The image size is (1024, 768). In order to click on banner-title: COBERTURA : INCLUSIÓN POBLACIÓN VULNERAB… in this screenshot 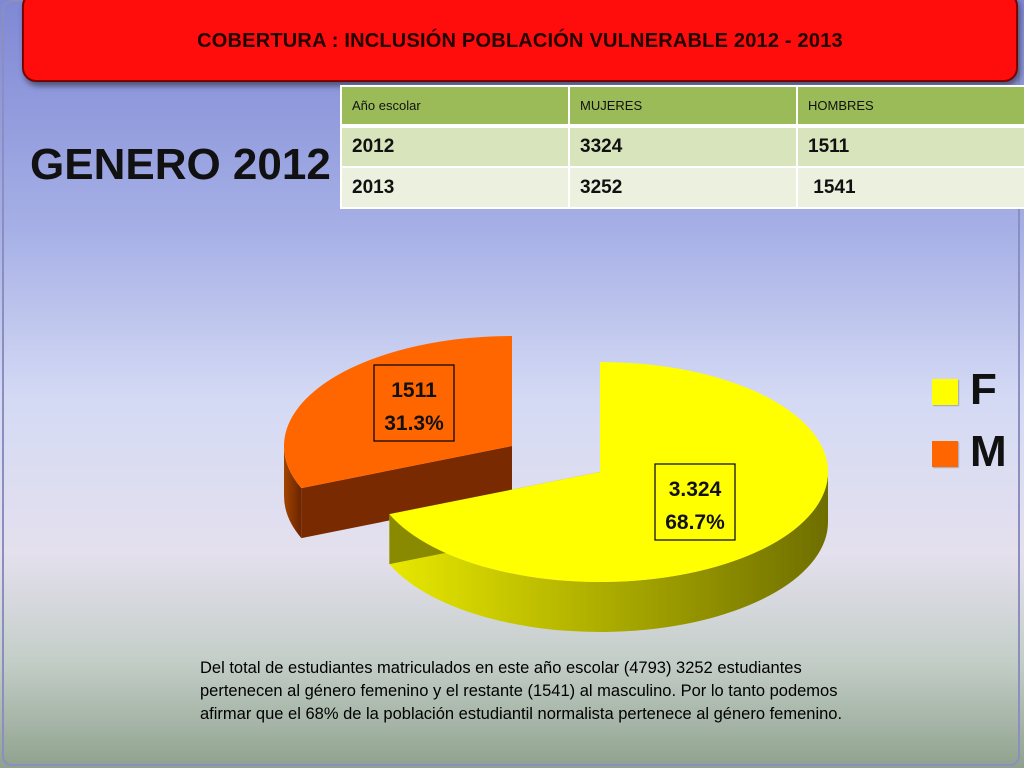, I will do `click(520, 41)`.